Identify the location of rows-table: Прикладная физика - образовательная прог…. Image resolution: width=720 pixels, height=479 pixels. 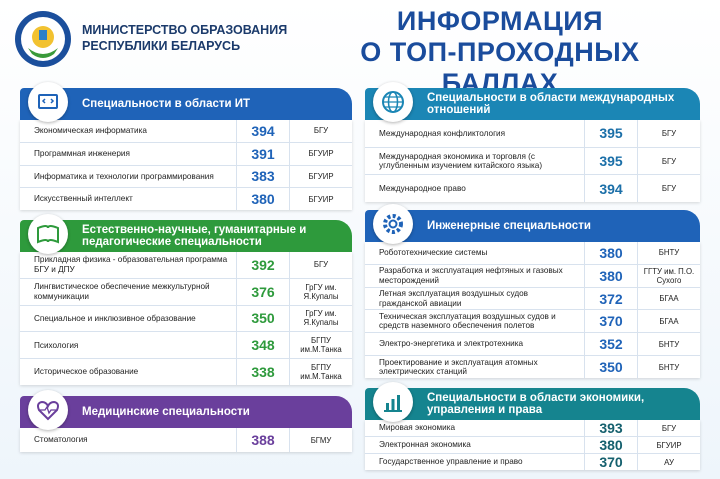
(186, 318).